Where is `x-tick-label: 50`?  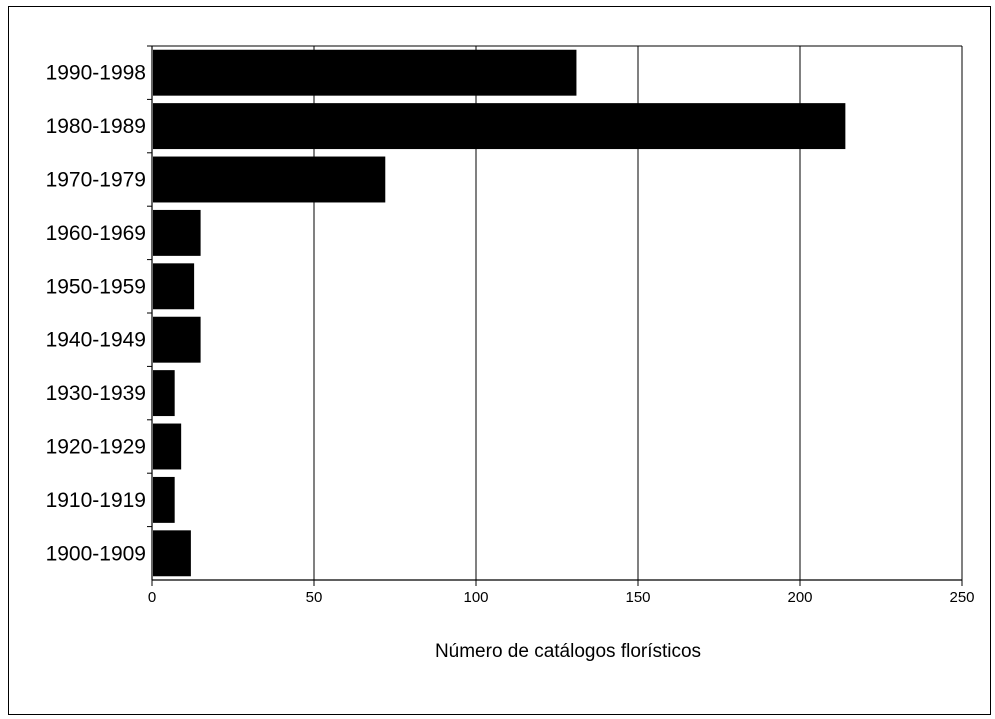
x-tick-label: 50 is located at coordinates (314, 597).